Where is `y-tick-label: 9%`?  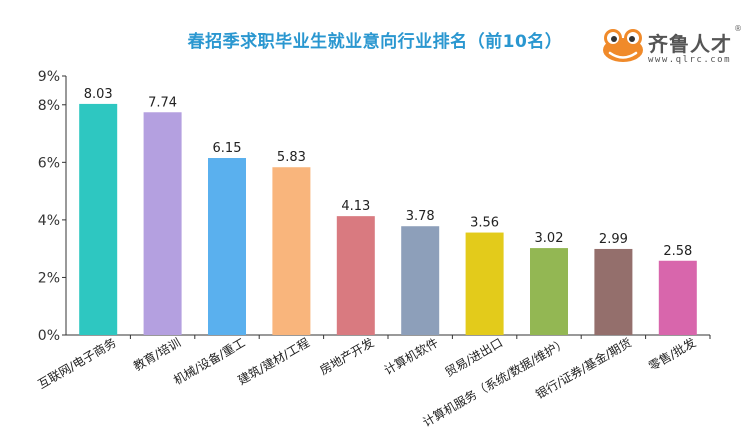 y-tick-label: 9% is located at coordinates (49, 77).